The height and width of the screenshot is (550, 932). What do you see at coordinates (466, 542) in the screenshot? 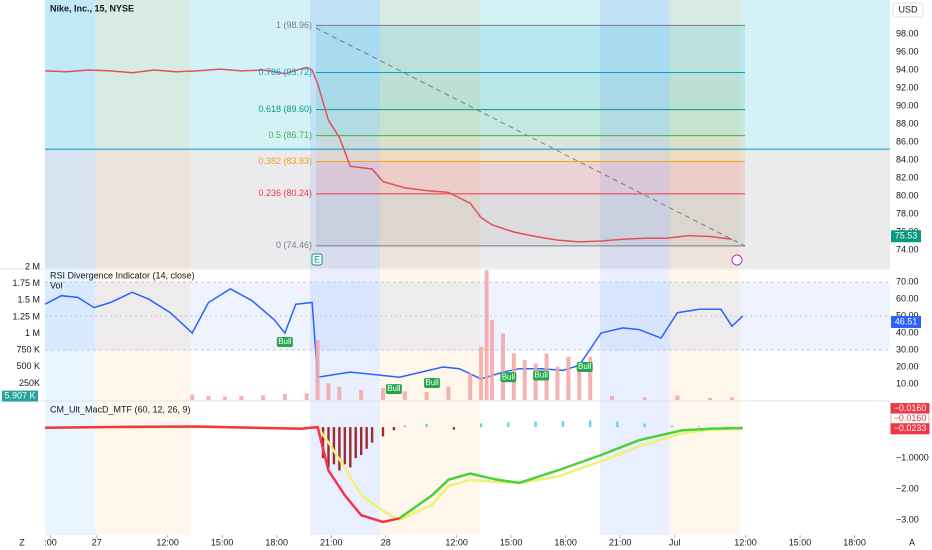
I see `time-axis` at bounding box center [466, 542].